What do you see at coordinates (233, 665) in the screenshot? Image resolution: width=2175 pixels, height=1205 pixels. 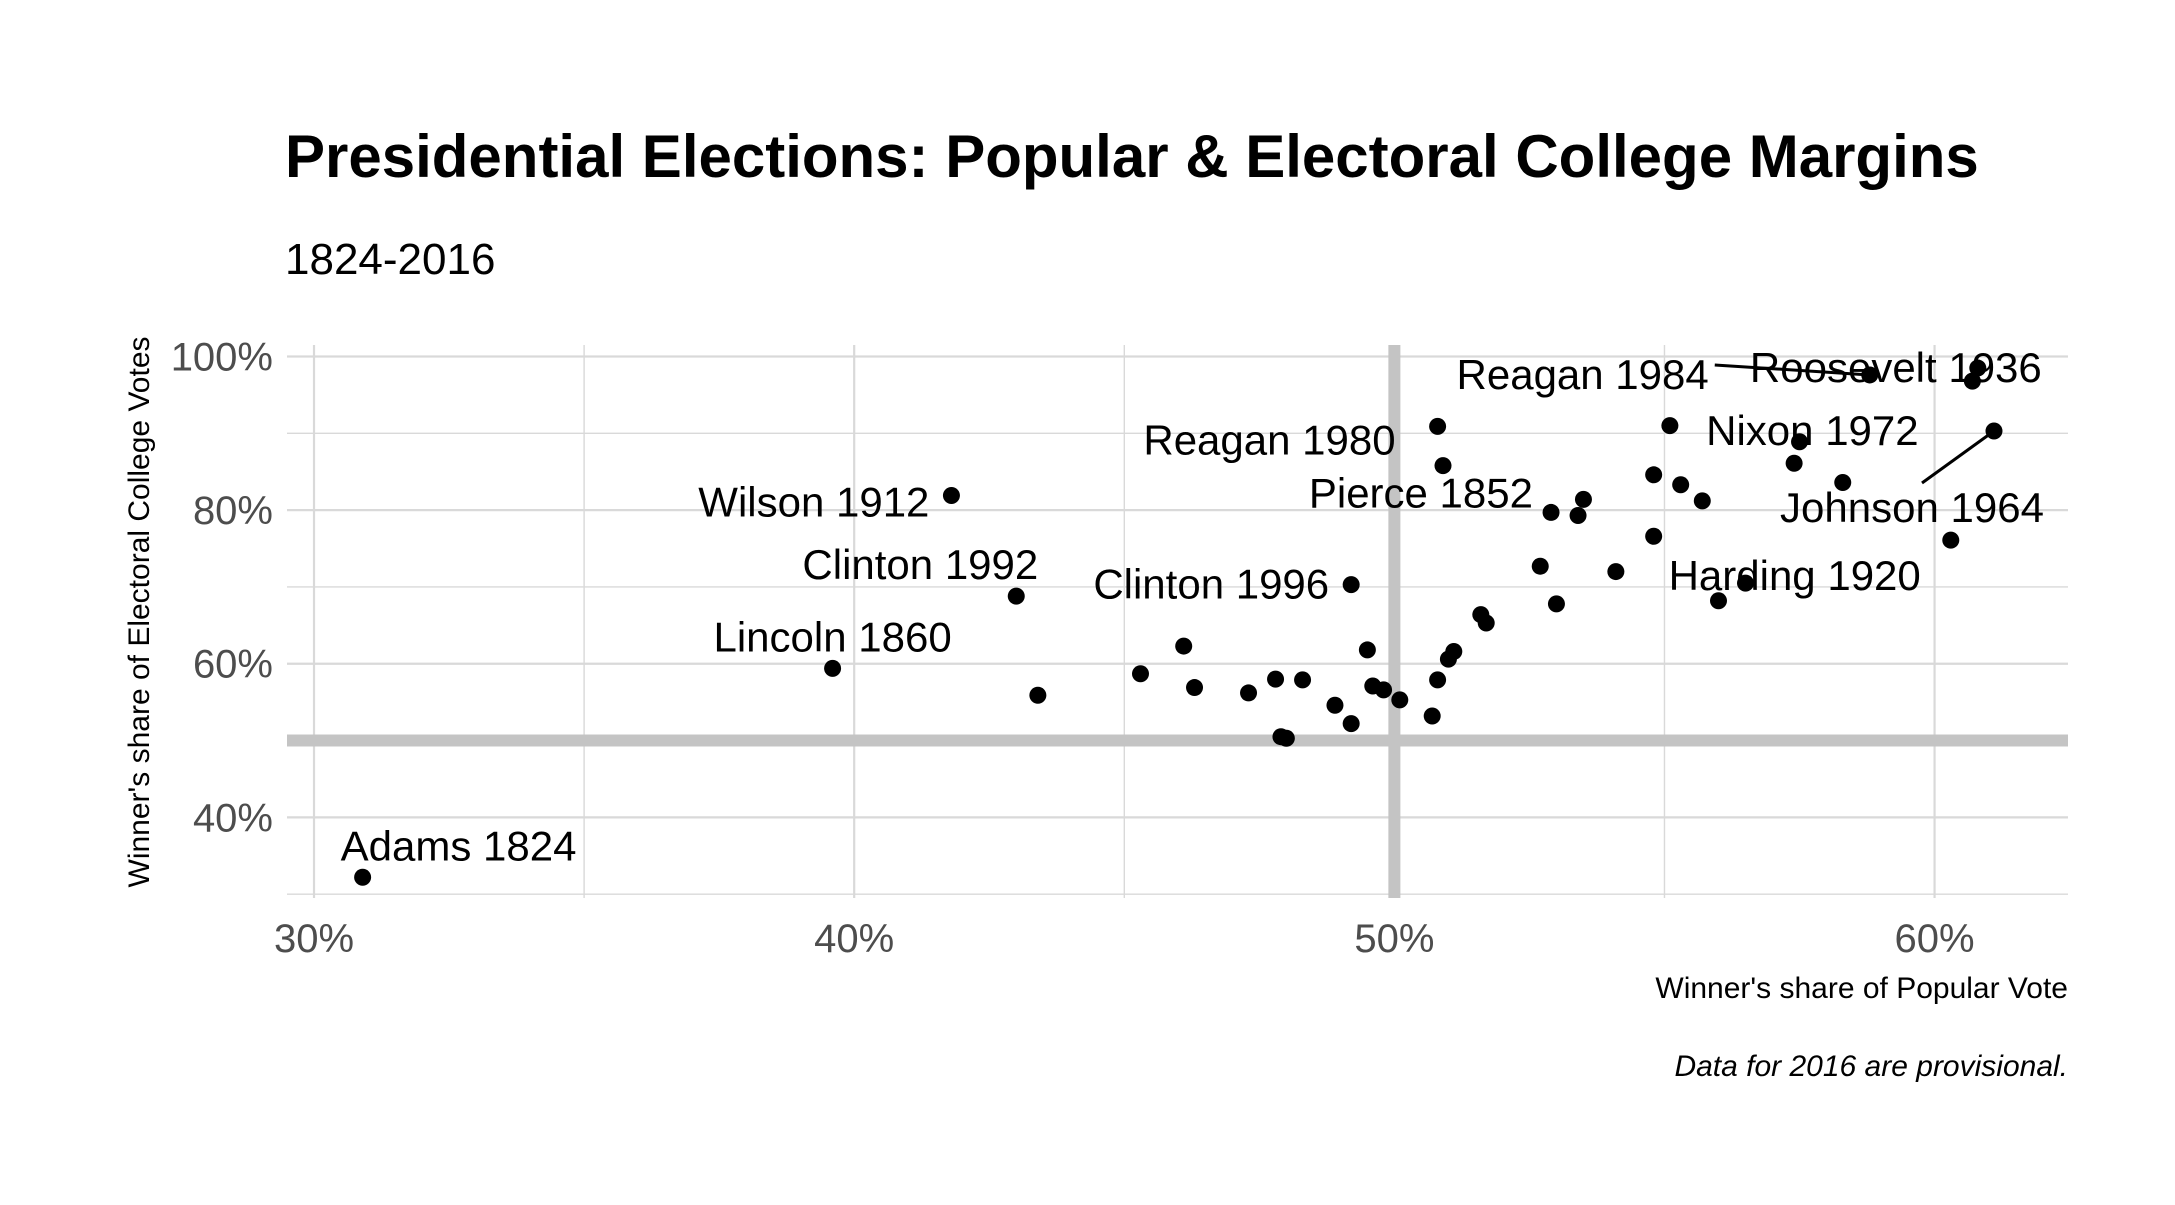 I see `y-tick-label: 60%` at bounding box center [233, 665].